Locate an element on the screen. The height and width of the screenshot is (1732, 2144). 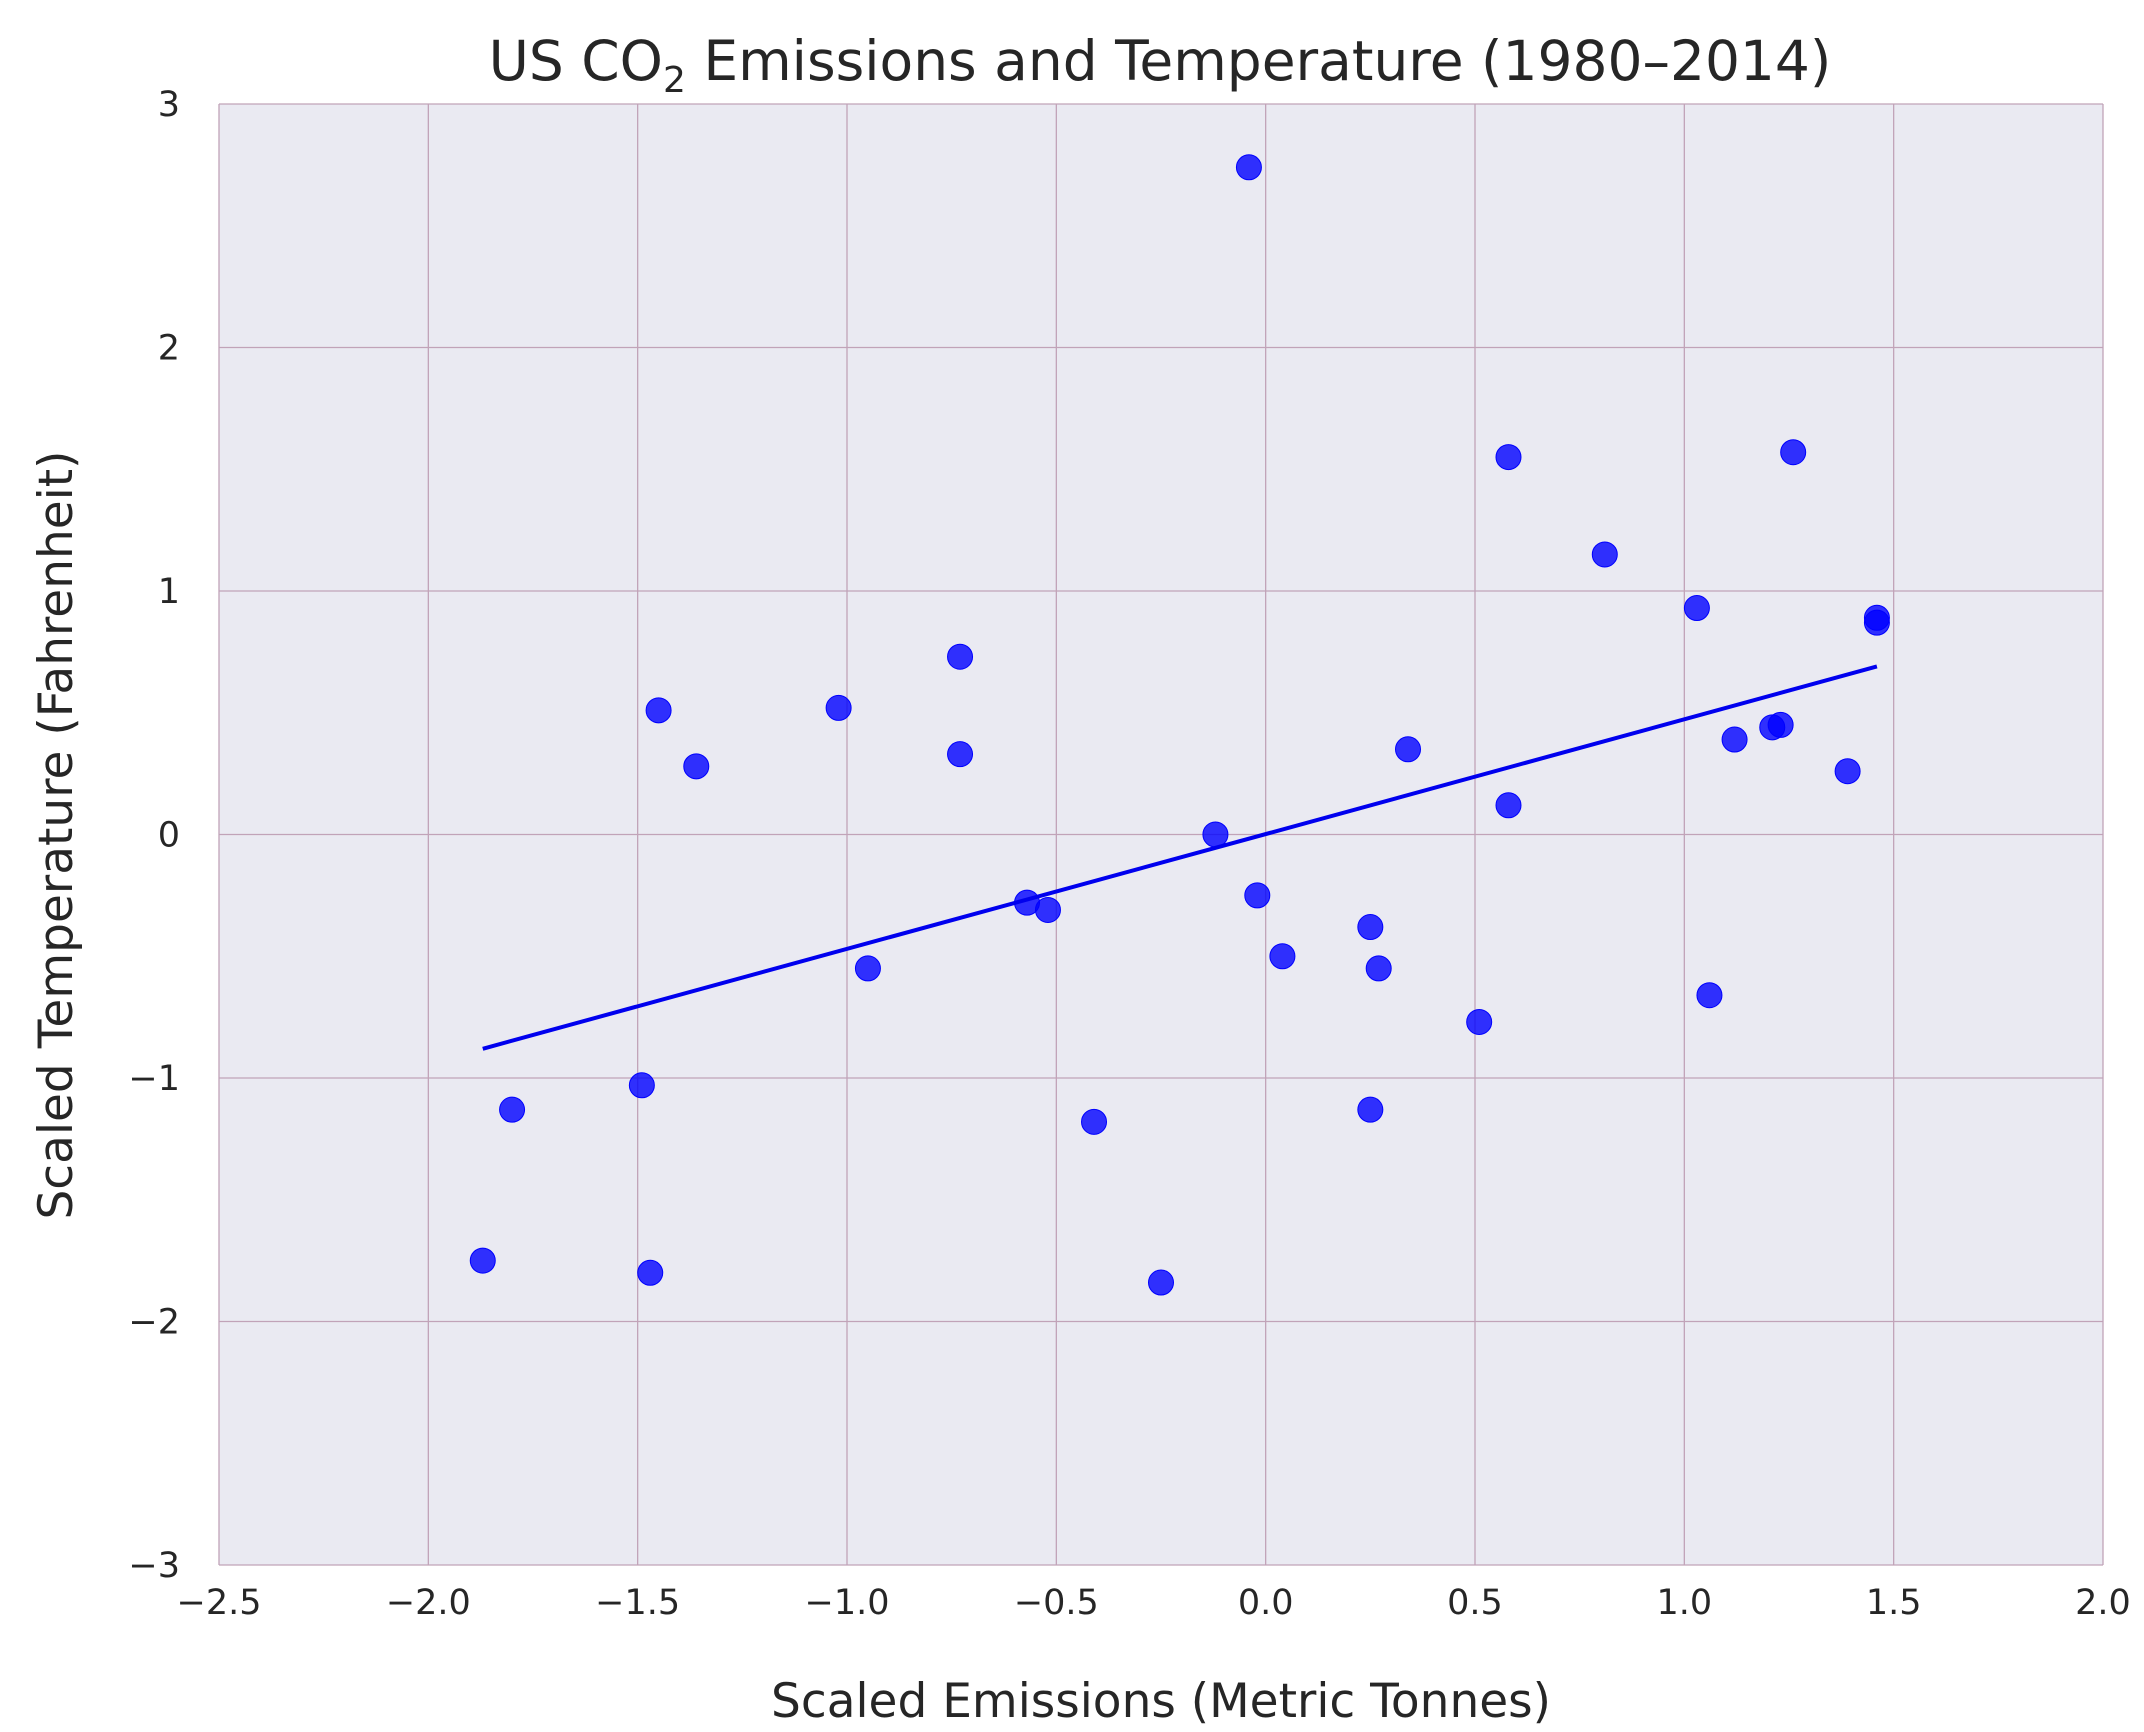
x-tick-labels: −2.5 −2.0 −1.5 −1.0 −0.5 0.0 0.5 1.0 1.5 2.0 is located at coordinates (1154, 1603).